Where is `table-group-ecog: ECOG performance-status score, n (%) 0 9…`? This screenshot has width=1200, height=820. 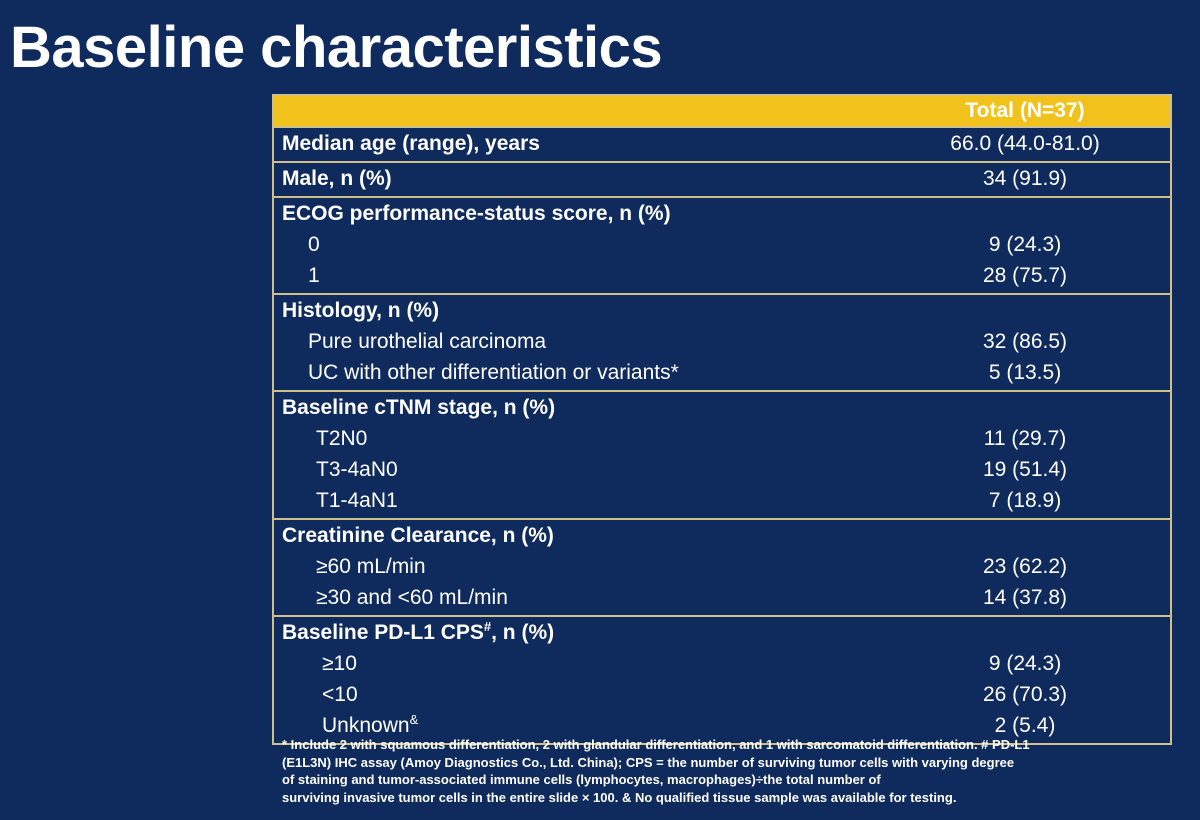
table-group-ecog: ECOG performance-status score, n (%) 0 9… is located at coordinates (722, 244).